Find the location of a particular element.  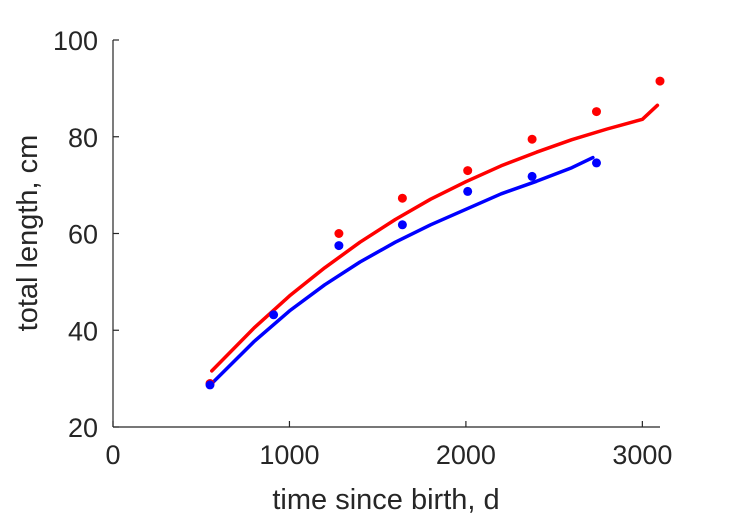

y-tick-label: 100 is located at coordinates (75, 41).